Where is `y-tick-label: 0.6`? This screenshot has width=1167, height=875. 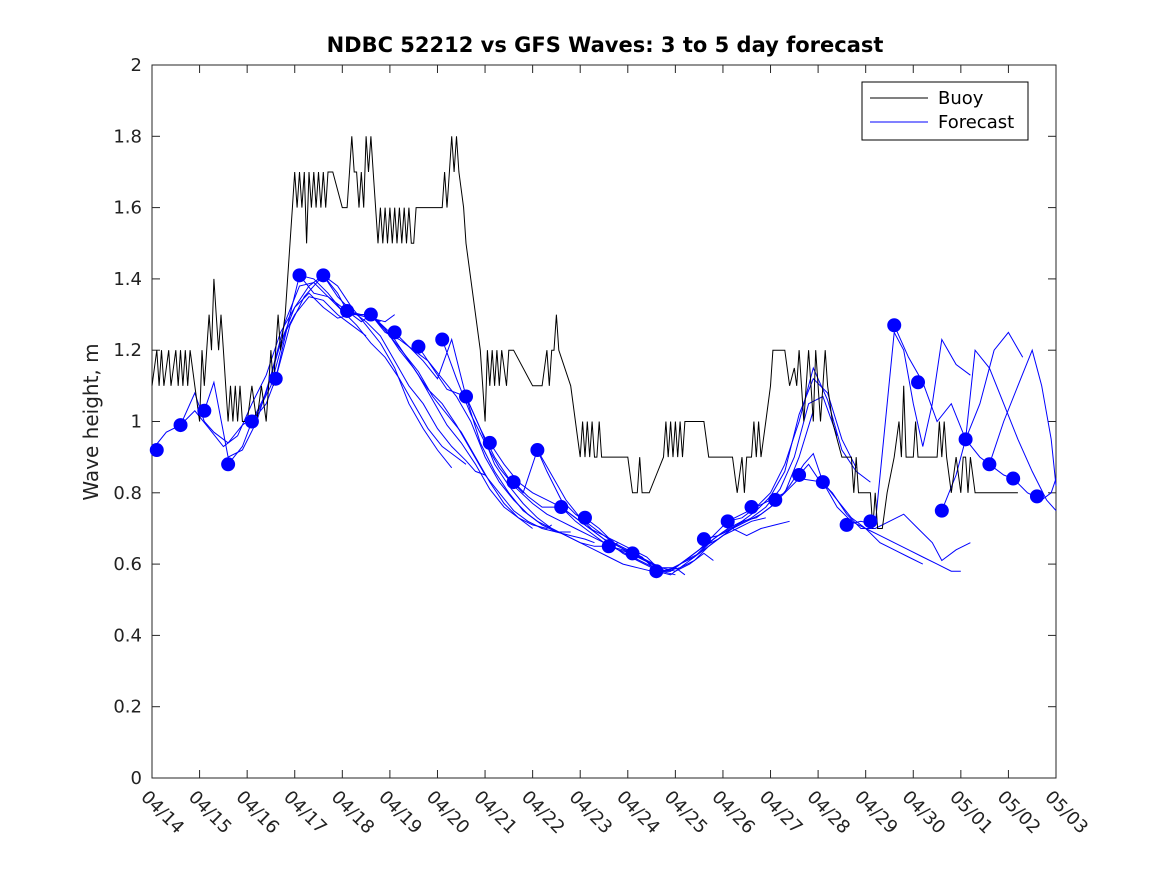 y-tick-label: 0.6 is located at coordinates (127, 564).